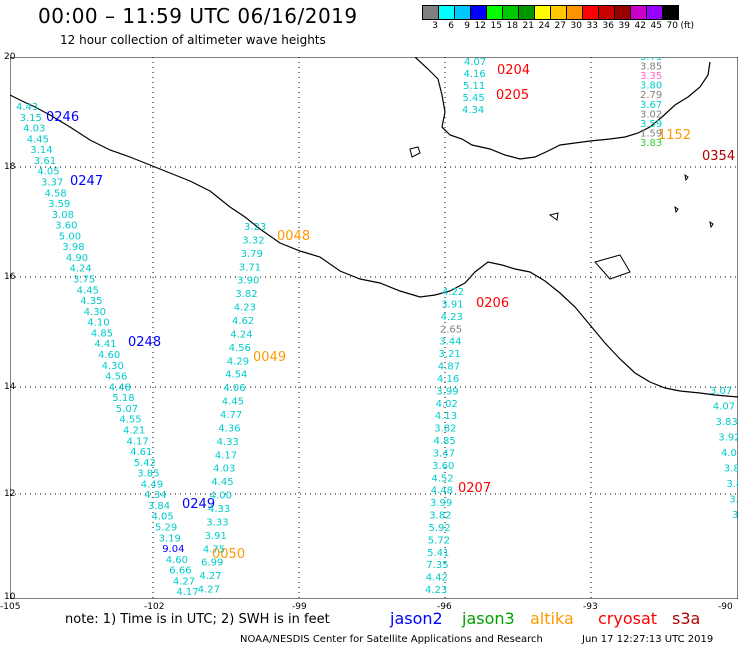  Describe the element at coordinates (474, 488) in the screenshot. I see `pass-label: 0207` at that location.